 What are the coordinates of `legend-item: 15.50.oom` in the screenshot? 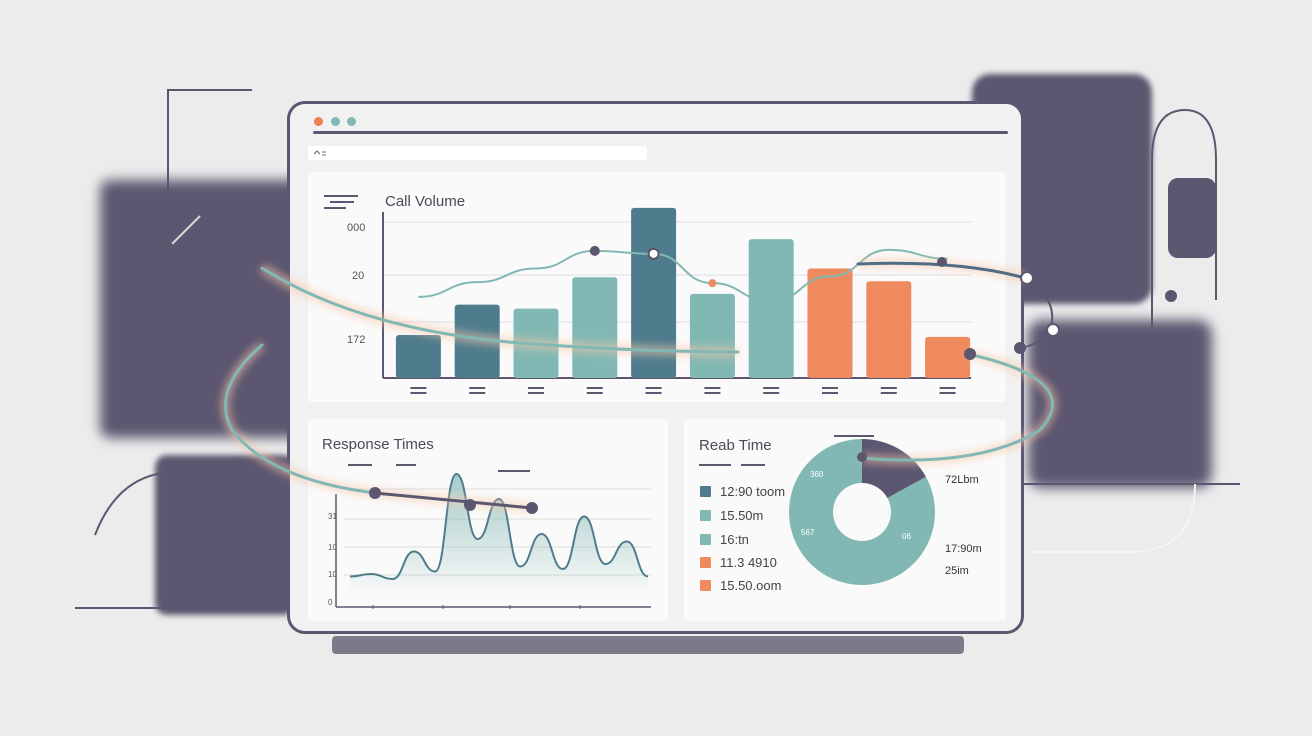 It's located at (740, 585).